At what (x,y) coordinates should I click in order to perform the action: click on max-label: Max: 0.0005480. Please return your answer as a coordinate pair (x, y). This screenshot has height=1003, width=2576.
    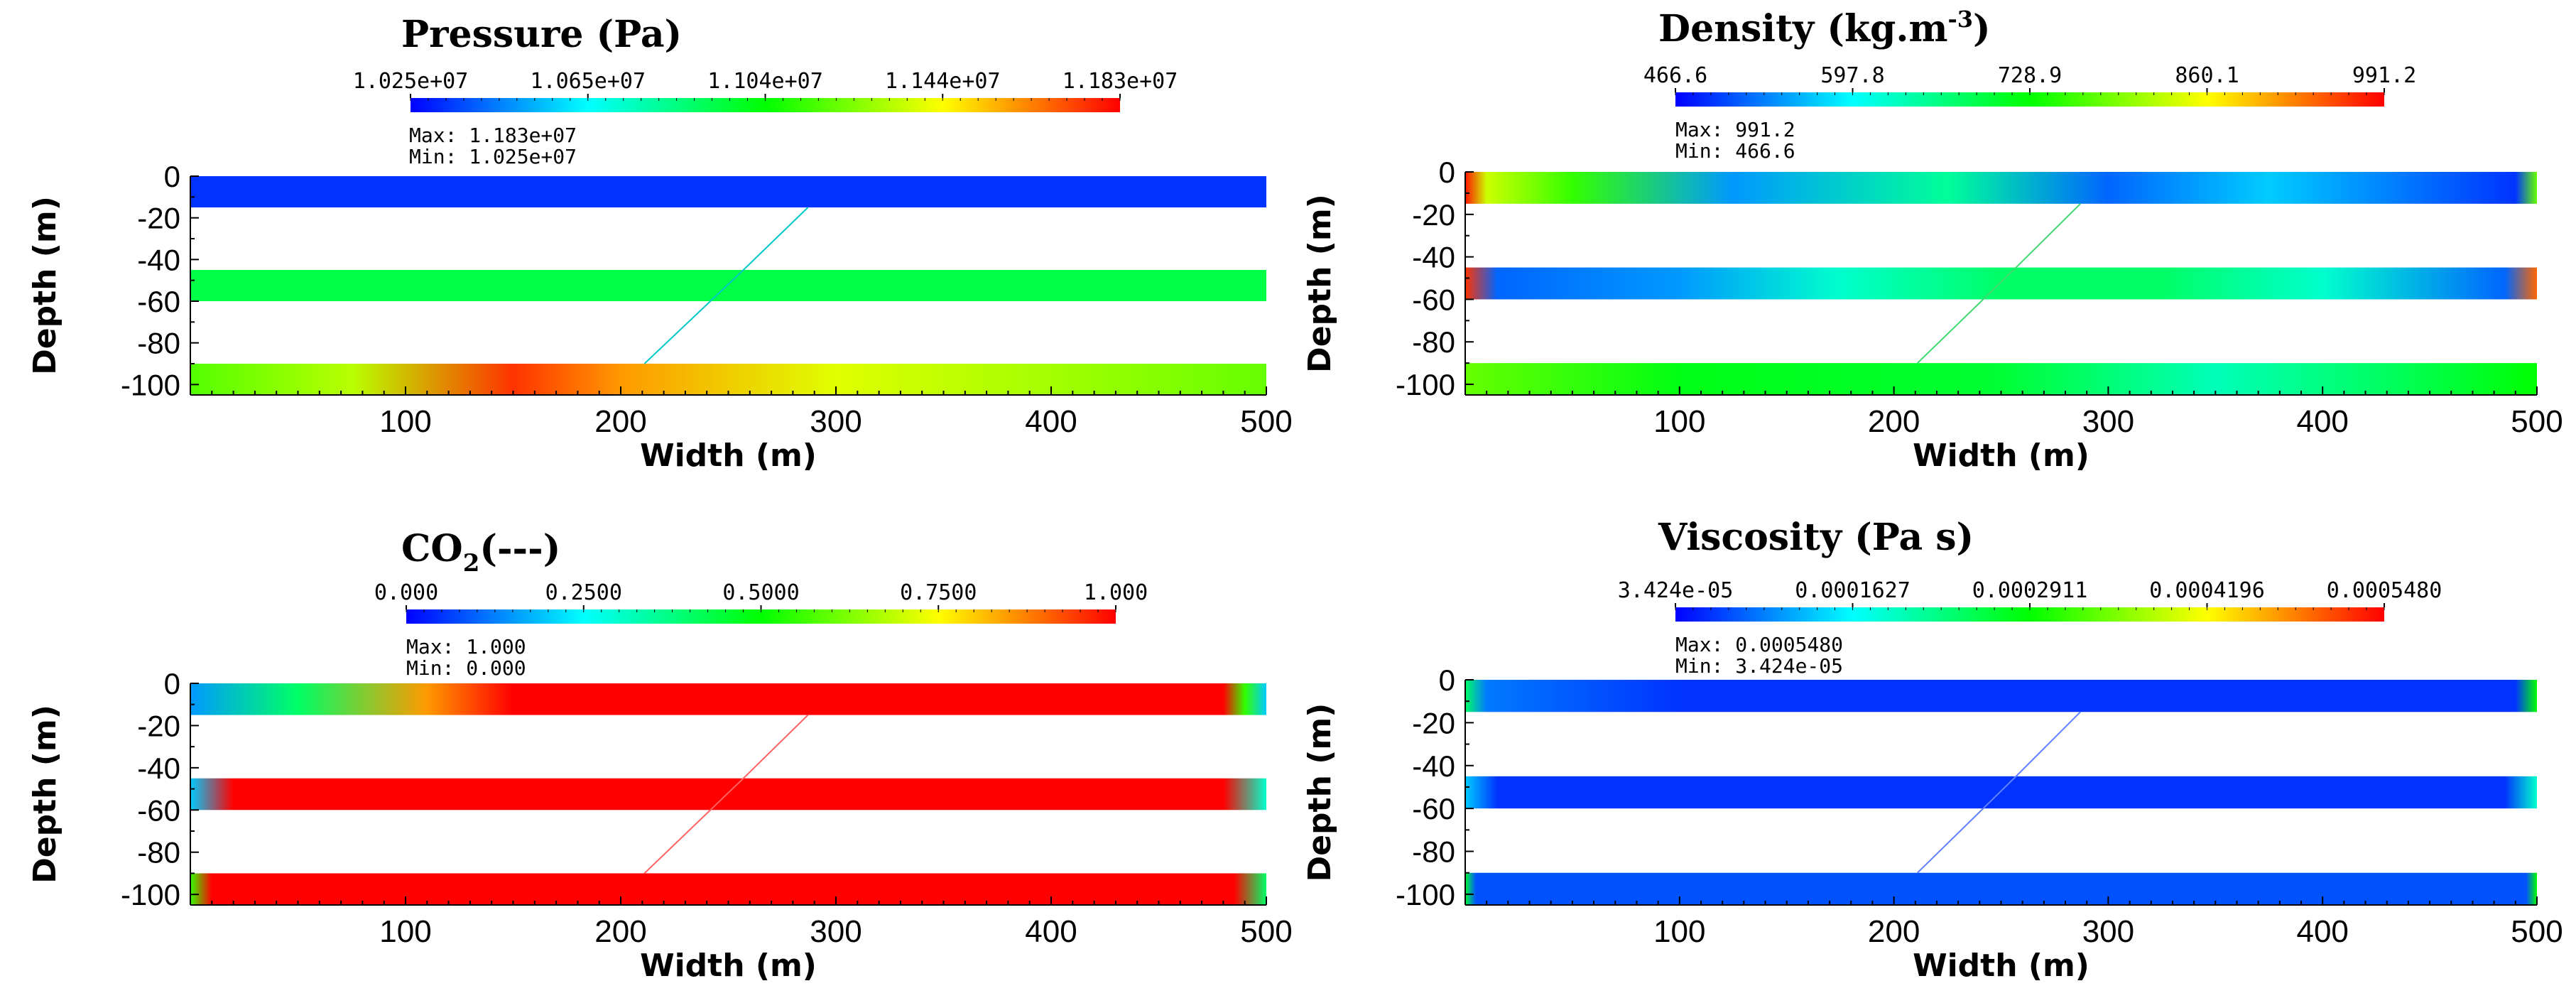
    Looking at the image, I should click on (1759, 644).